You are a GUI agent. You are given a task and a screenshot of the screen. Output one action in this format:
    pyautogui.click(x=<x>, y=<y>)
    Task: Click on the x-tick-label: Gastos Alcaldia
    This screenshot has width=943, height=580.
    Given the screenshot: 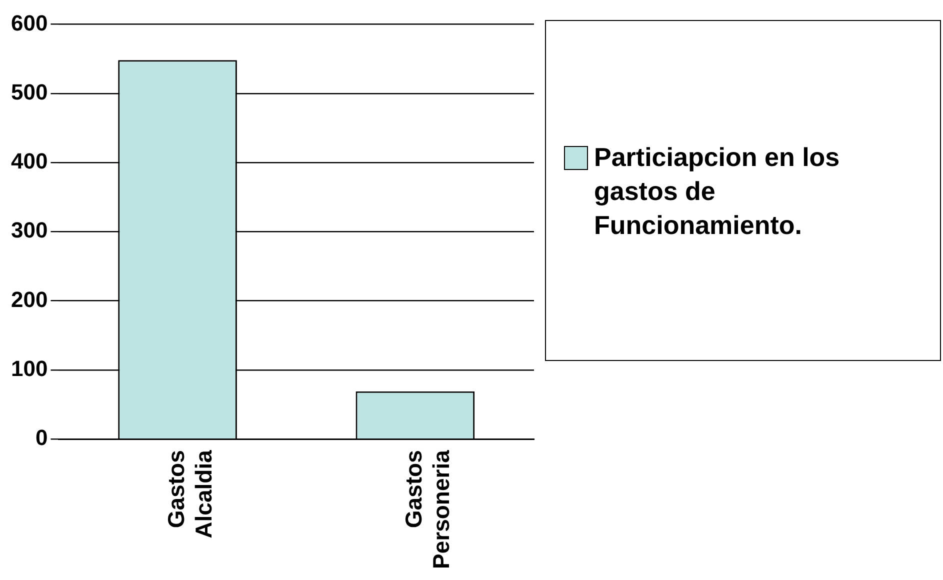 What is the action you would take?
    pyautogui.click(x=189, y=494)
    